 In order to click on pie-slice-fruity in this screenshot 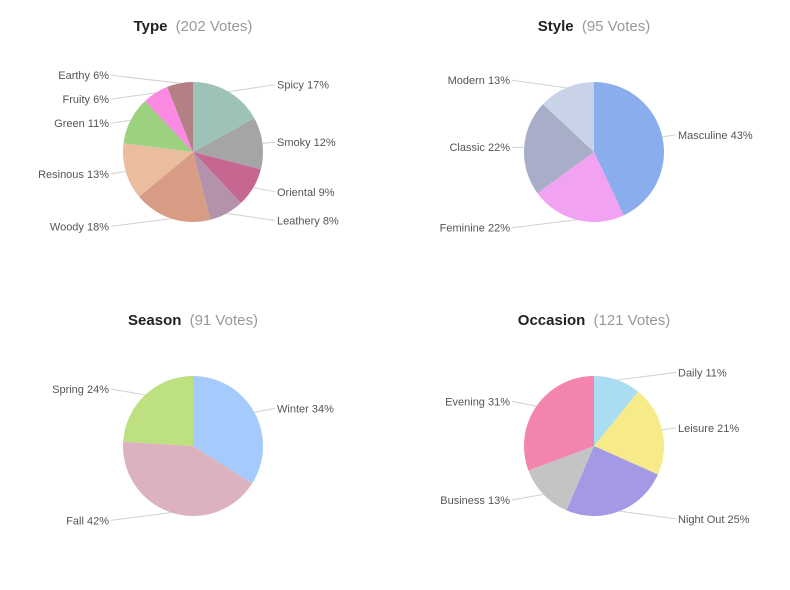, I will do `click(169, 119)`.